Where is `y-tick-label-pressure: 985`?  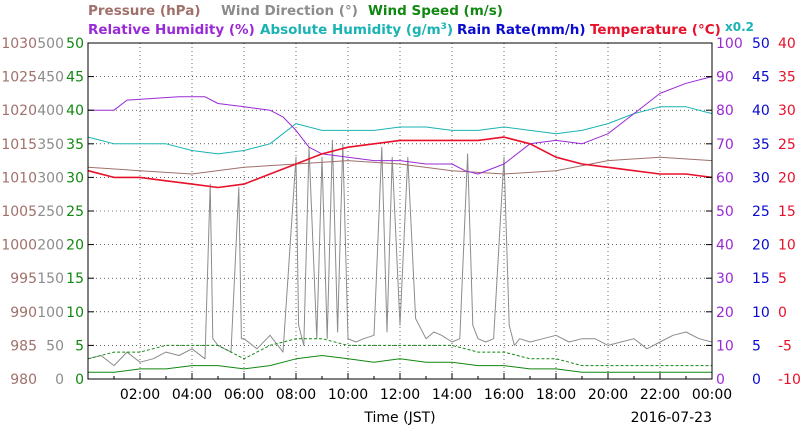 y-tick-label-pressure: 985 is located at coordinates (23, 346).